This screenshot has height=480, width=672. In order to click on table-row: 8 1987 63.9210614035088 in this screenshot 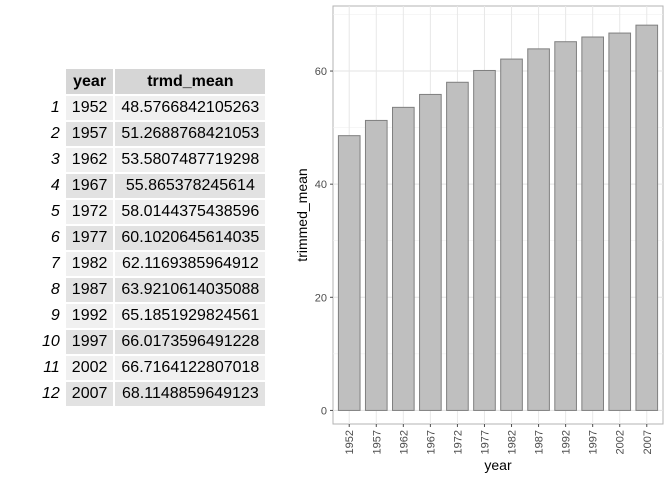, I will do `click(152, 290)`.